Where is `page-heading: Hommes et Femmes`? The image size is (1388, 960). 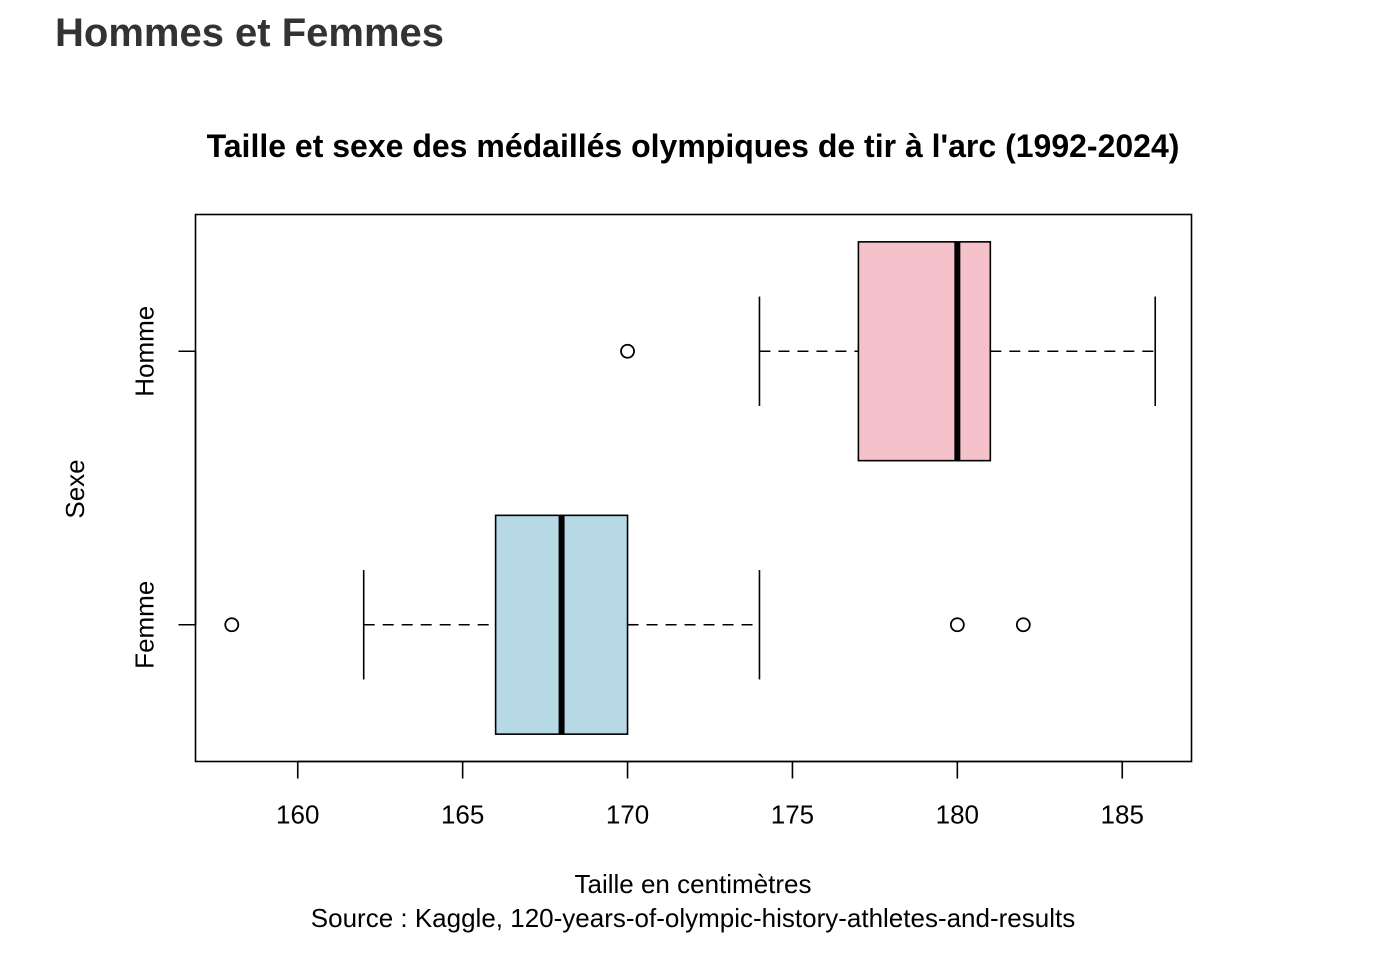
page-heading: Hommes et Femmes is located at coordinates (250, 33).